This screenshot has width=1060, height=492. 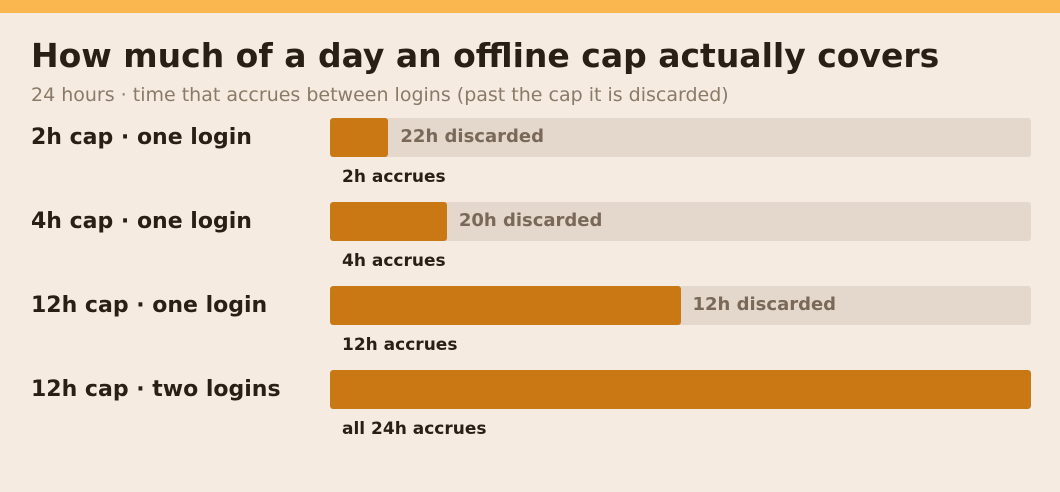 I want to click on accrued-label: 2h accrues, so click(x=394, y=177).